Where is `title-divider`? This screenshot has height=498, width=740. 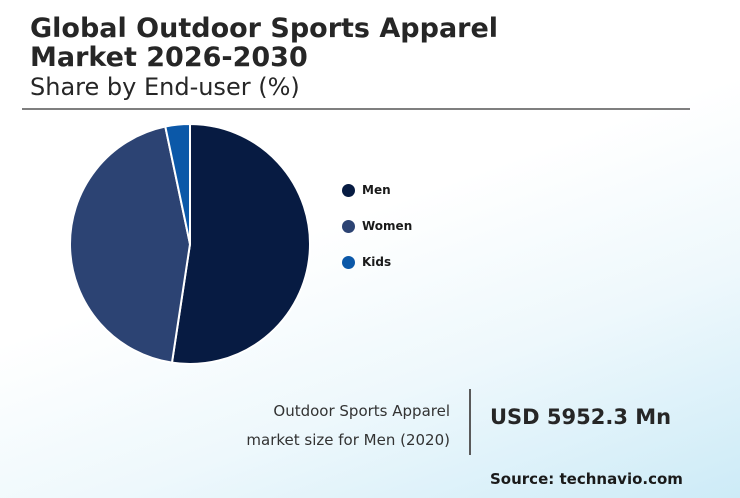 title-divider is located at coordinates (356, 109).